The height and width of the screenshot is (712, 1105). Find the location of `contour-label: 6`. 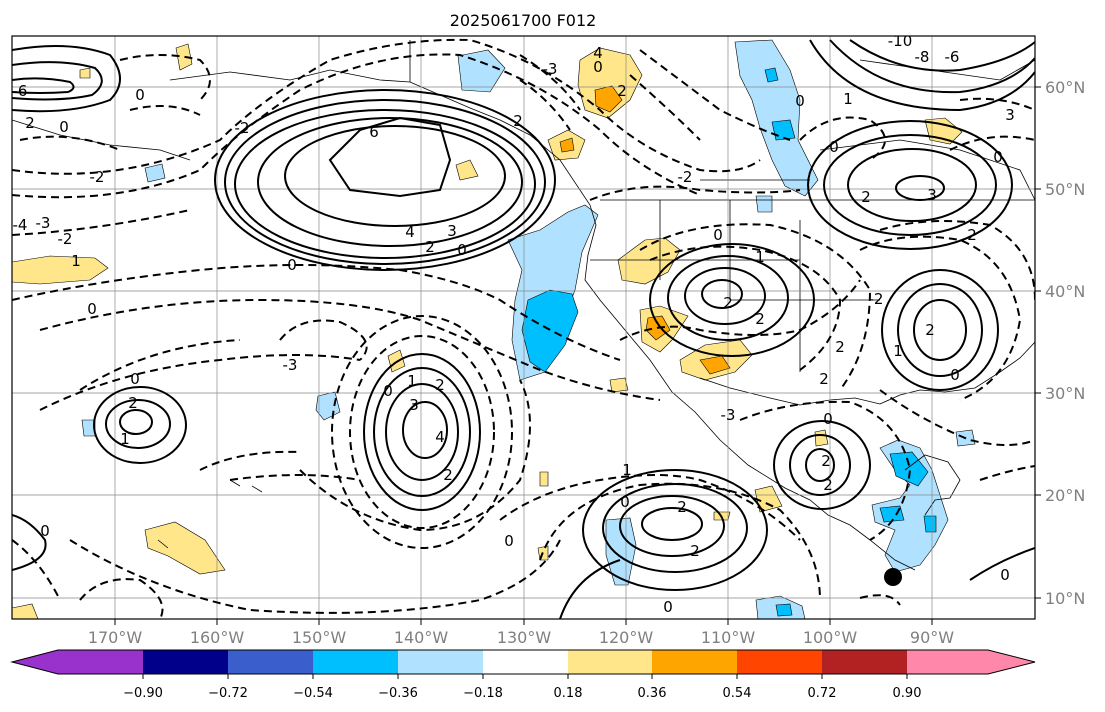

contour-label: 6 is located at coordinates (374, 132).